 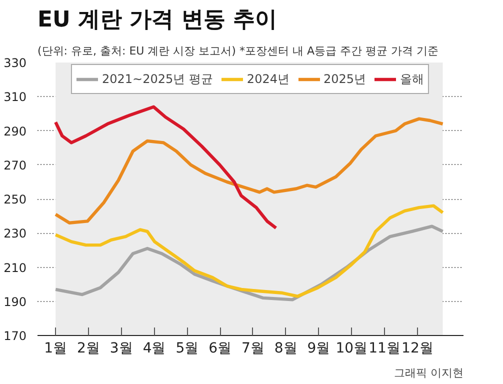 I want to click on y-tick-label: 310, so click(x=15, y=97).